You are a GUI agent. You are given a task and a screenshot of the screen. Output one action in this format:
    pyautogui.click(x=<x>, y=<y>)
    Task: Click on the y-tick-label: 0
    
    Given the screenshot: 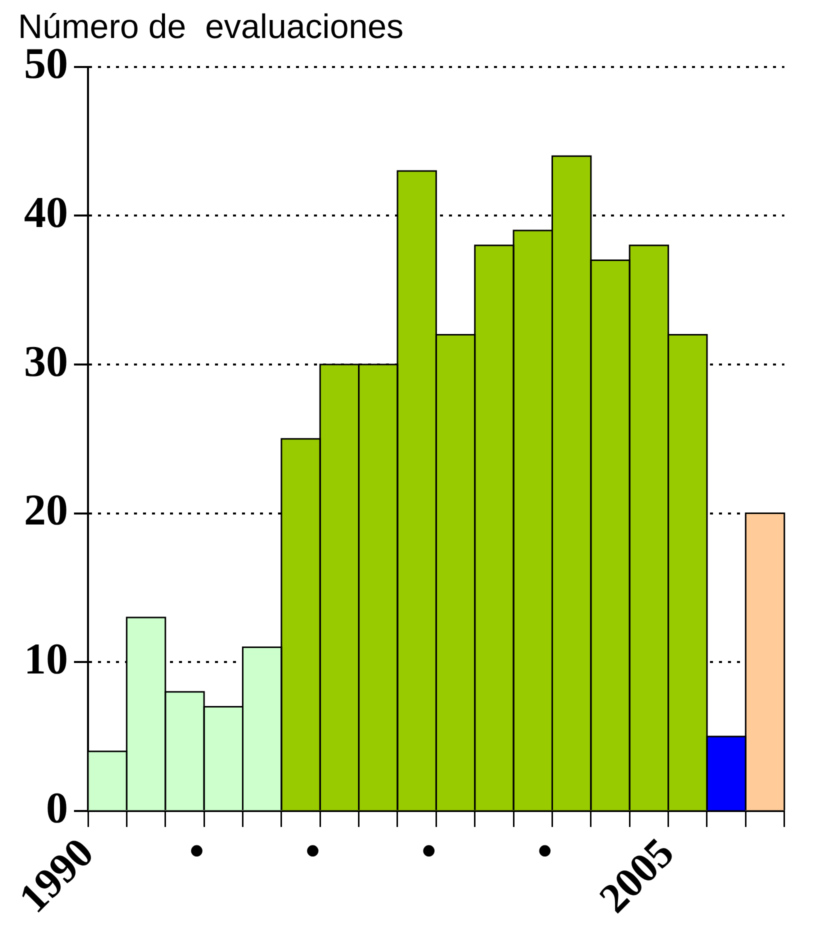 What is the action you would take?
    pyautogui.click(x=57, y=807)
    